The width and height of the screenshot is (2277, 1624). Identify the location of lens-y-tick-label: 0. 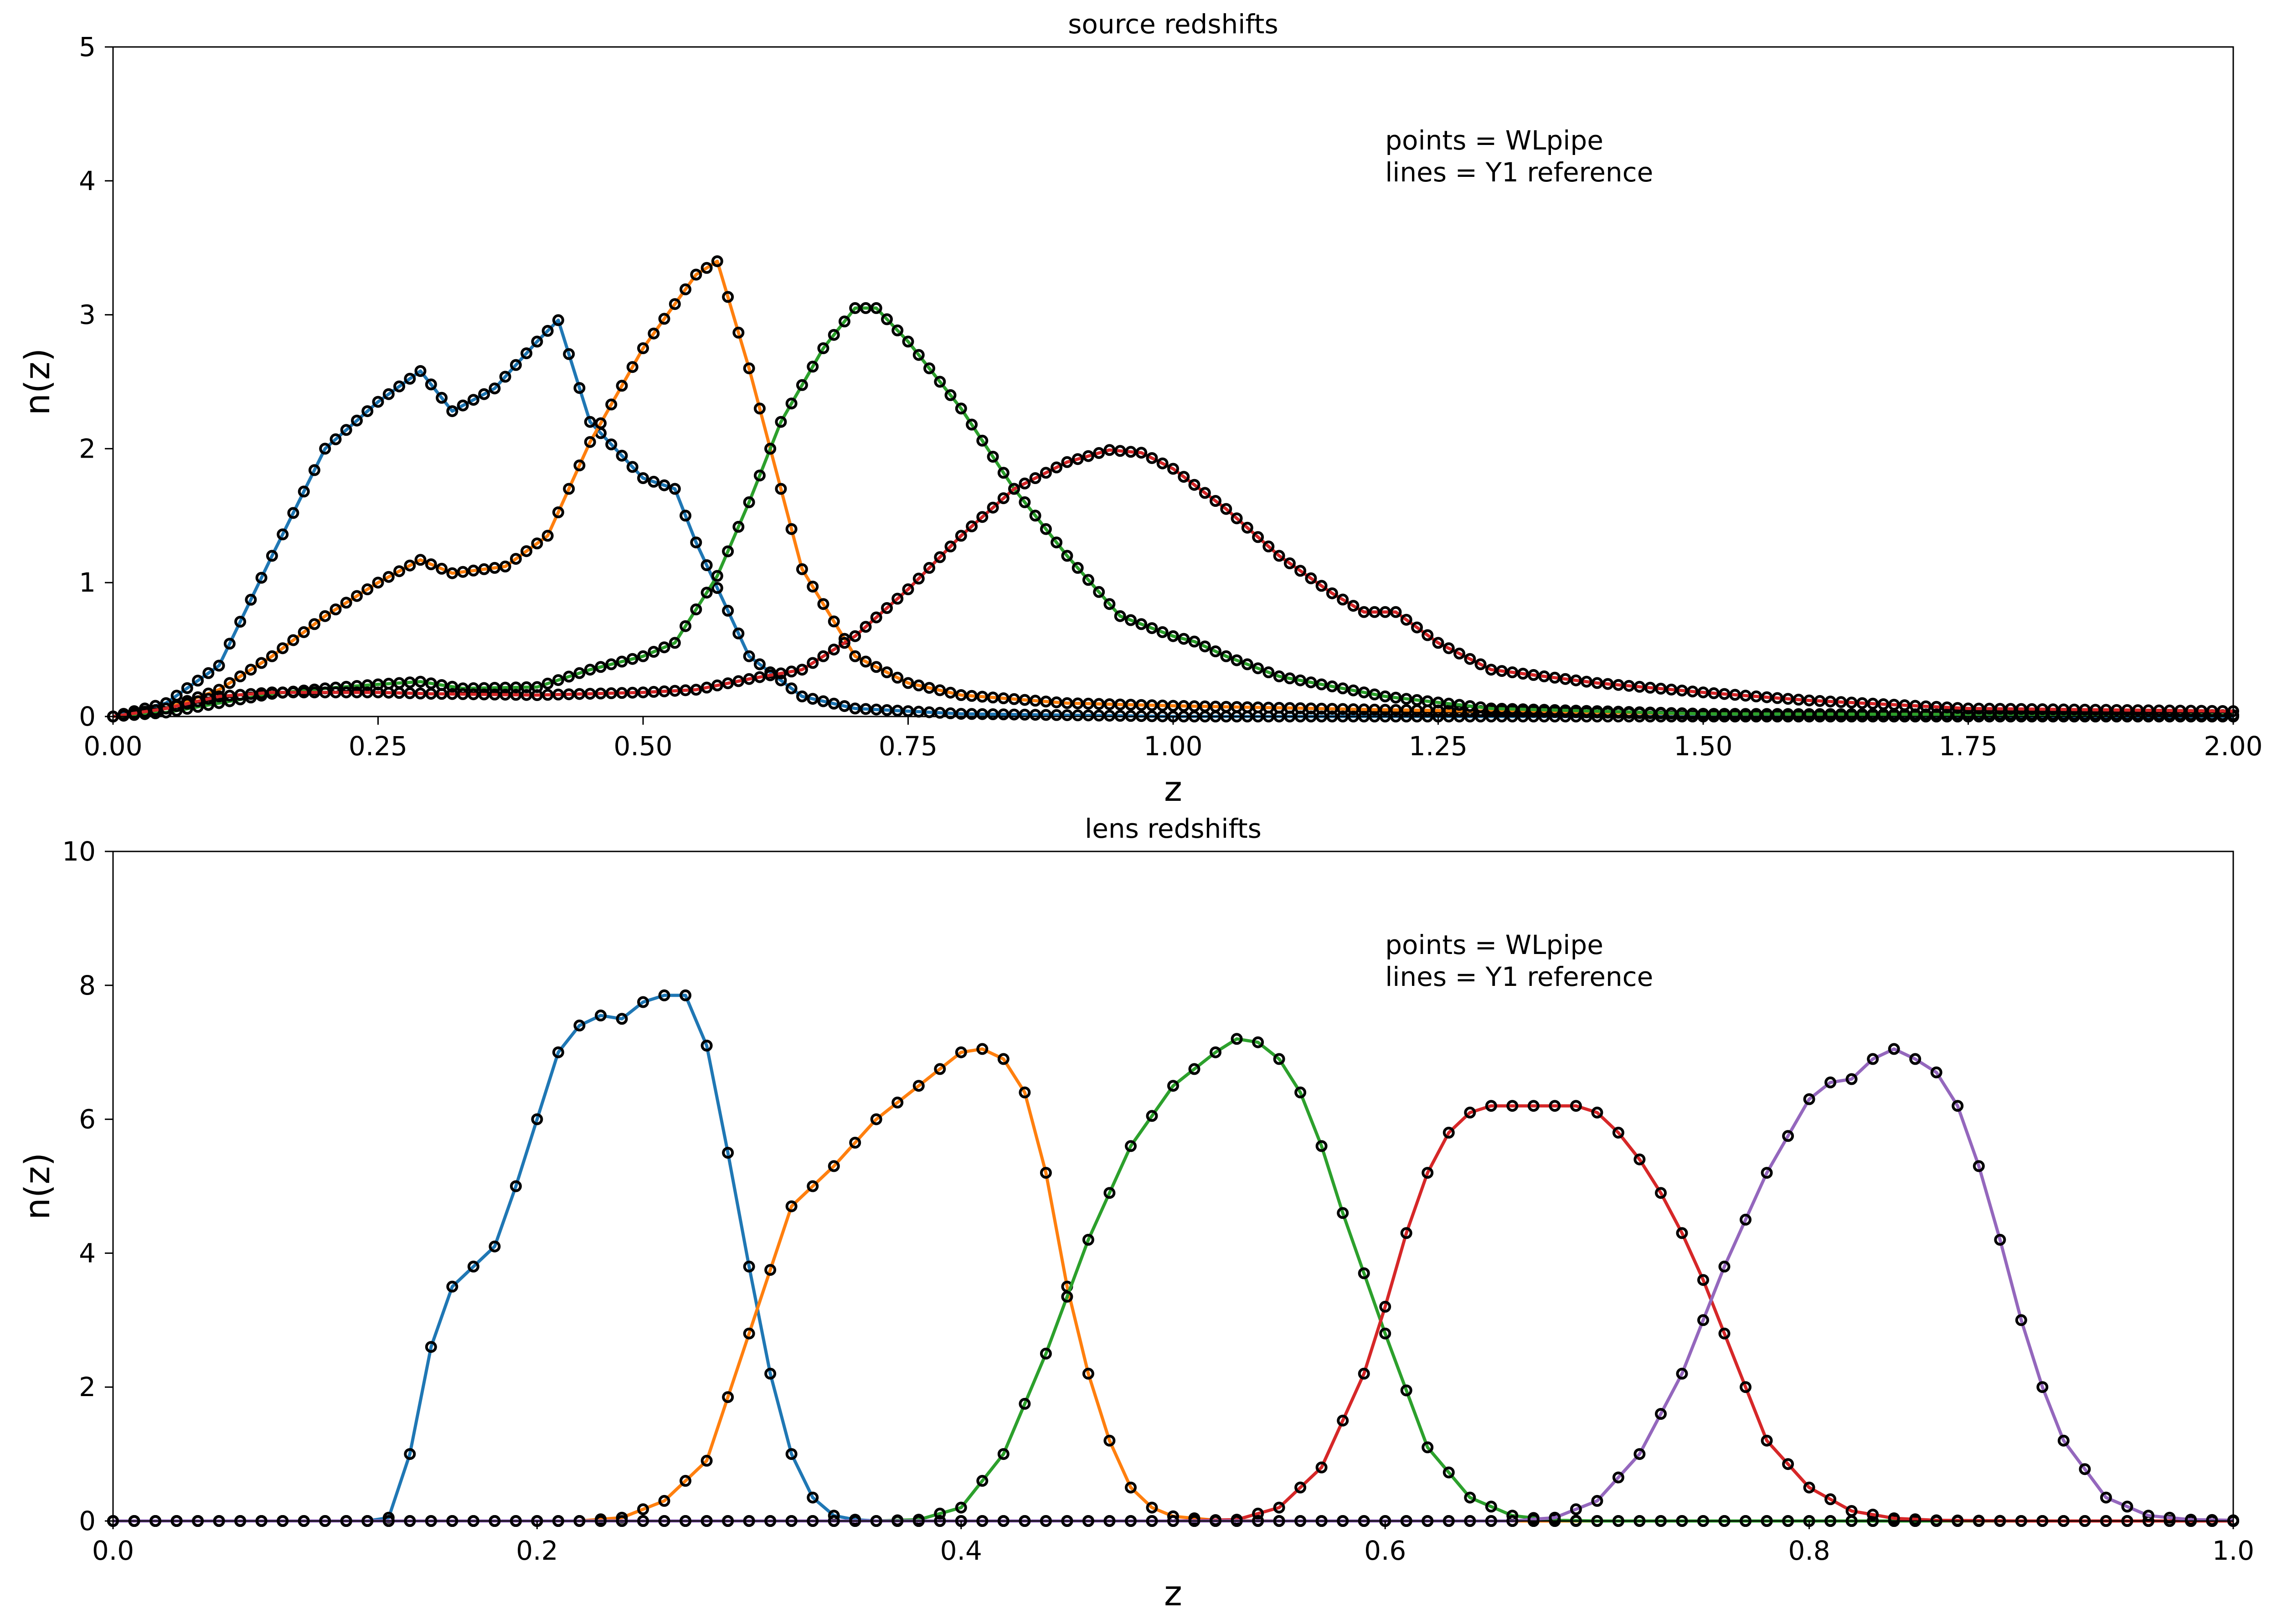
(88, 1521).